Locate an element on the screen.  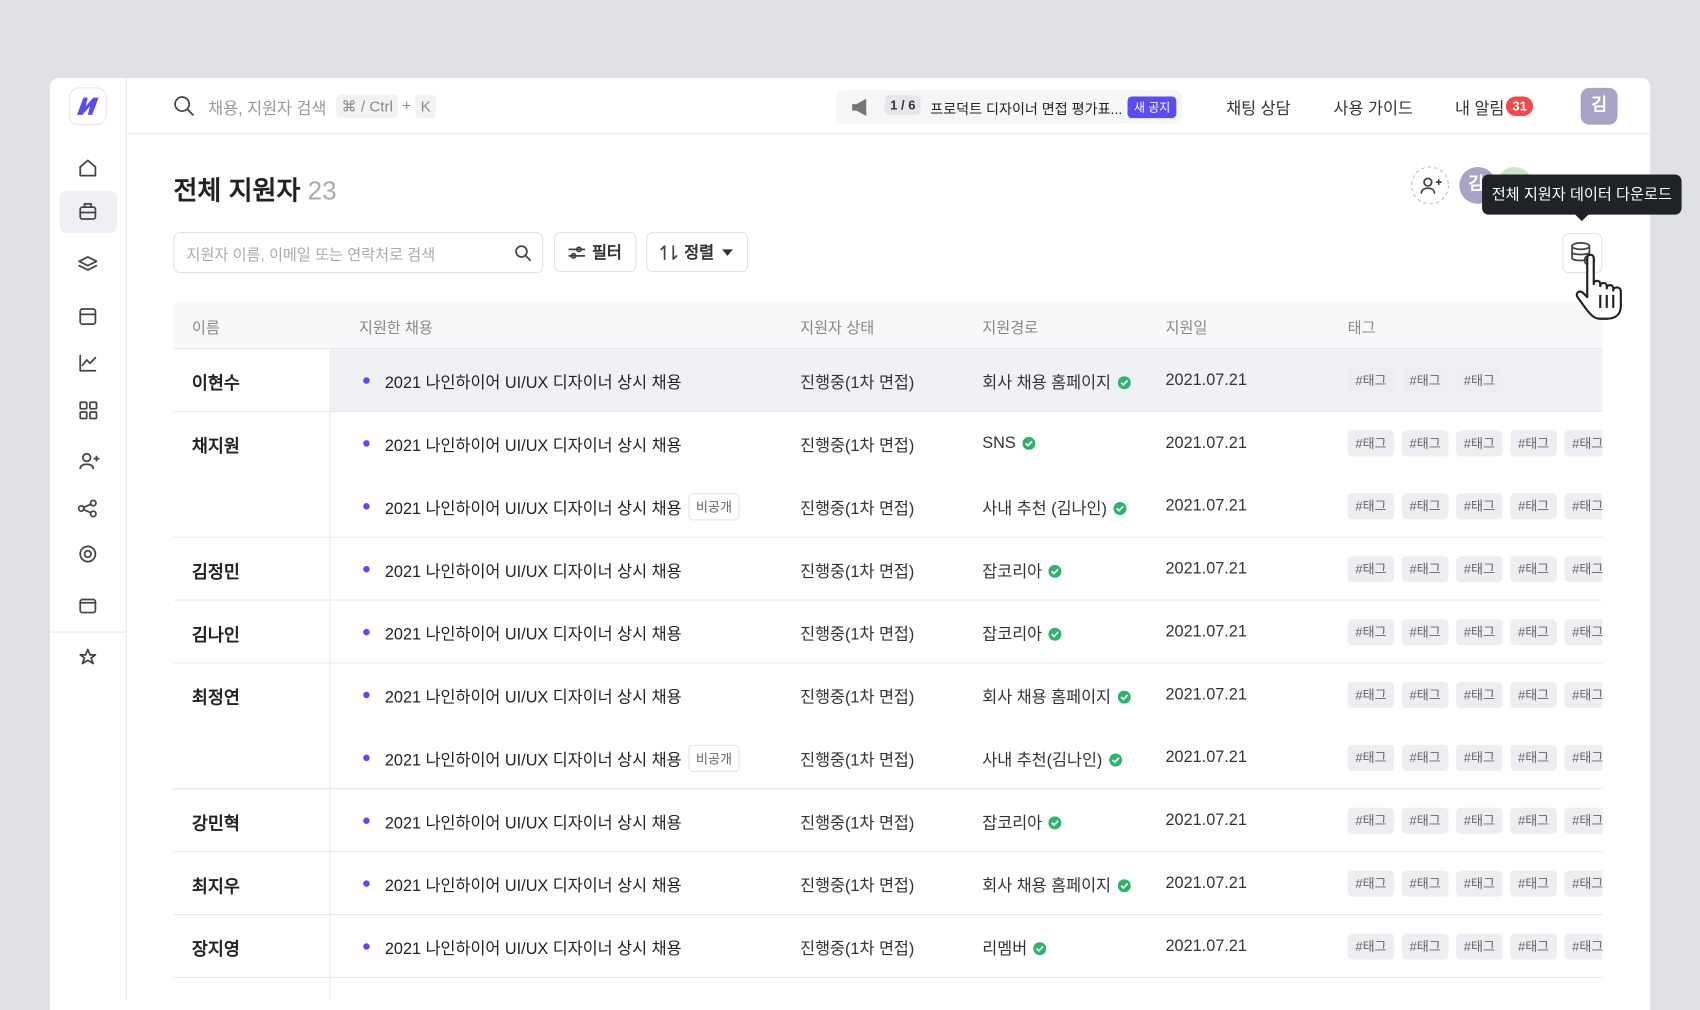
source-text: 잡코리아 is located at coordinates (1012, 823).